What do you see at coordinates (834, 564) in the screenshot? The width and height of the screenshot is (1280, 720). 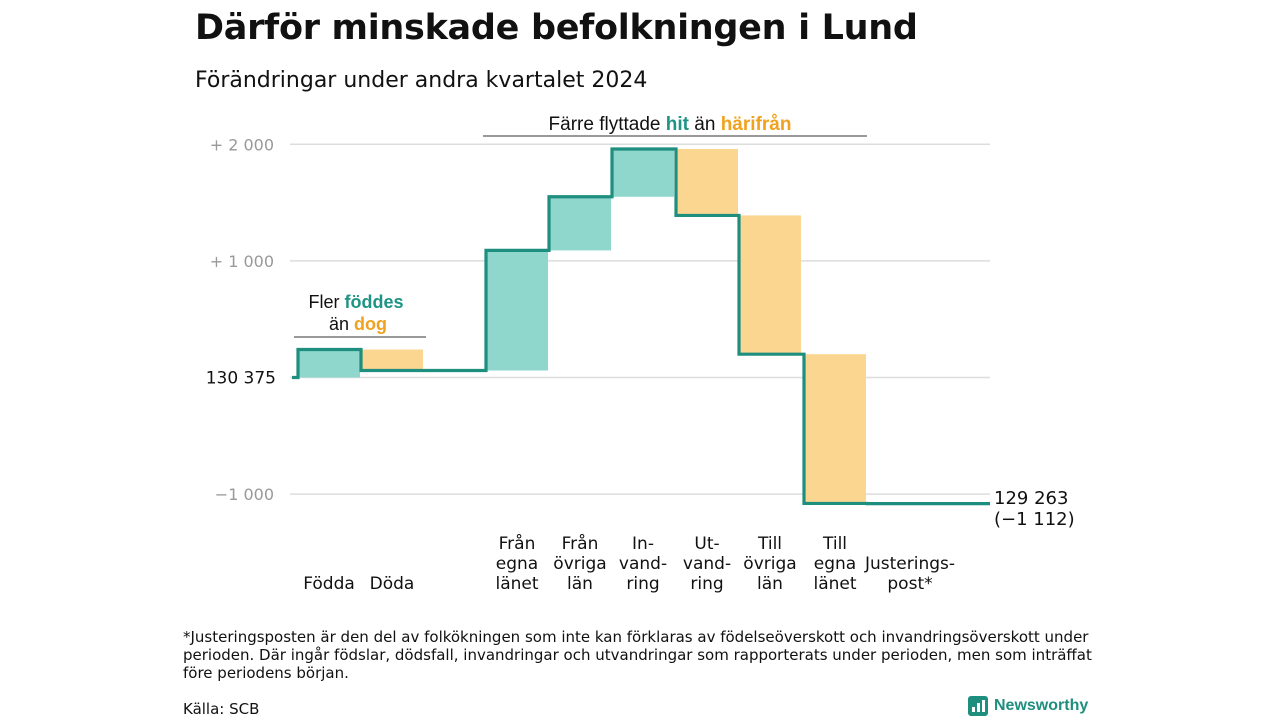 I see `category-label: Till egna länet` at bounding box center [834, 564].